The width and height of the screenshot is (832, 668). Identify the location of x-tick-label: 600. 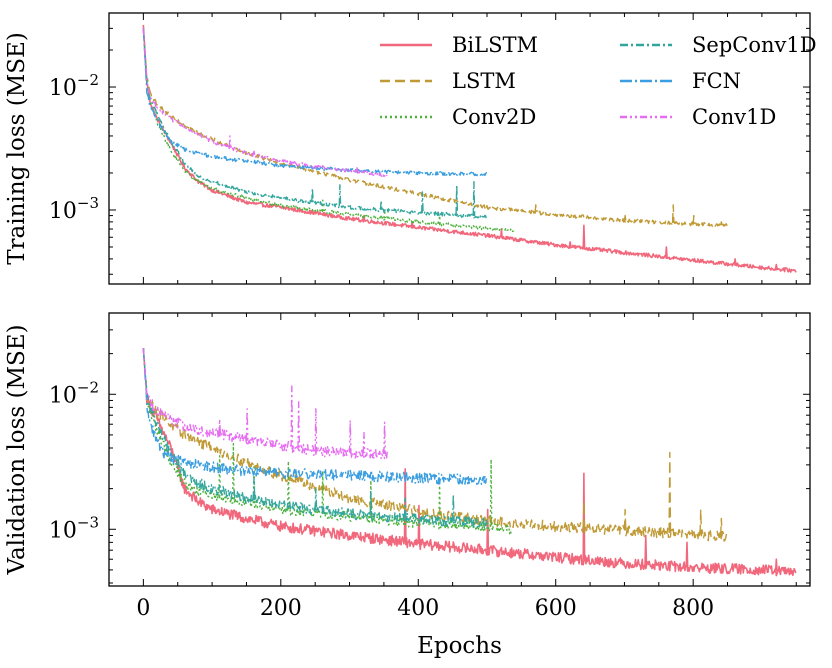
(556, 608).